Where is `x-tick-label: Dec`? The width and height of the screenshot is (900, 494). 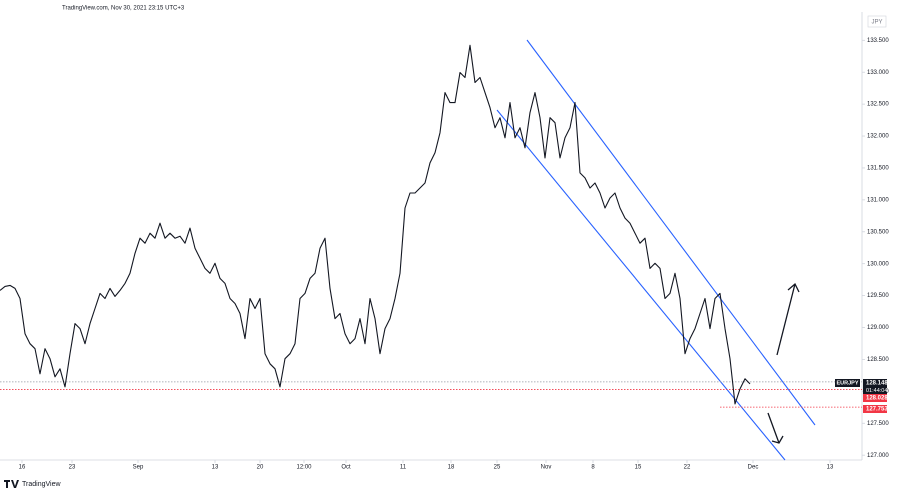
x-tick-label: Dec is located at coordinates (753, 468).